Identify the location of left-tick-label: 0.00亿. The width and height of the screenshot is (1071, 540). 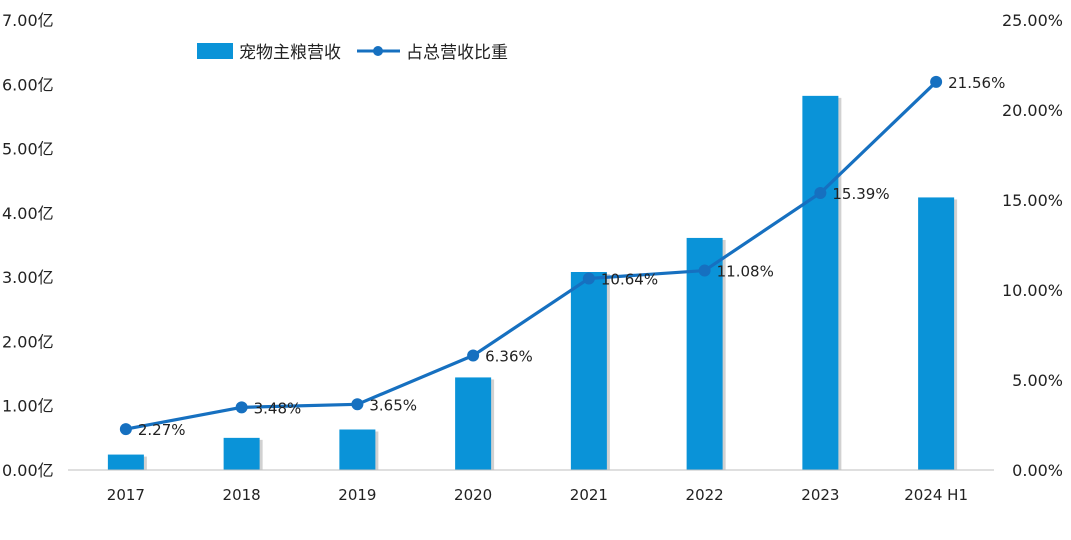
(28, 470).